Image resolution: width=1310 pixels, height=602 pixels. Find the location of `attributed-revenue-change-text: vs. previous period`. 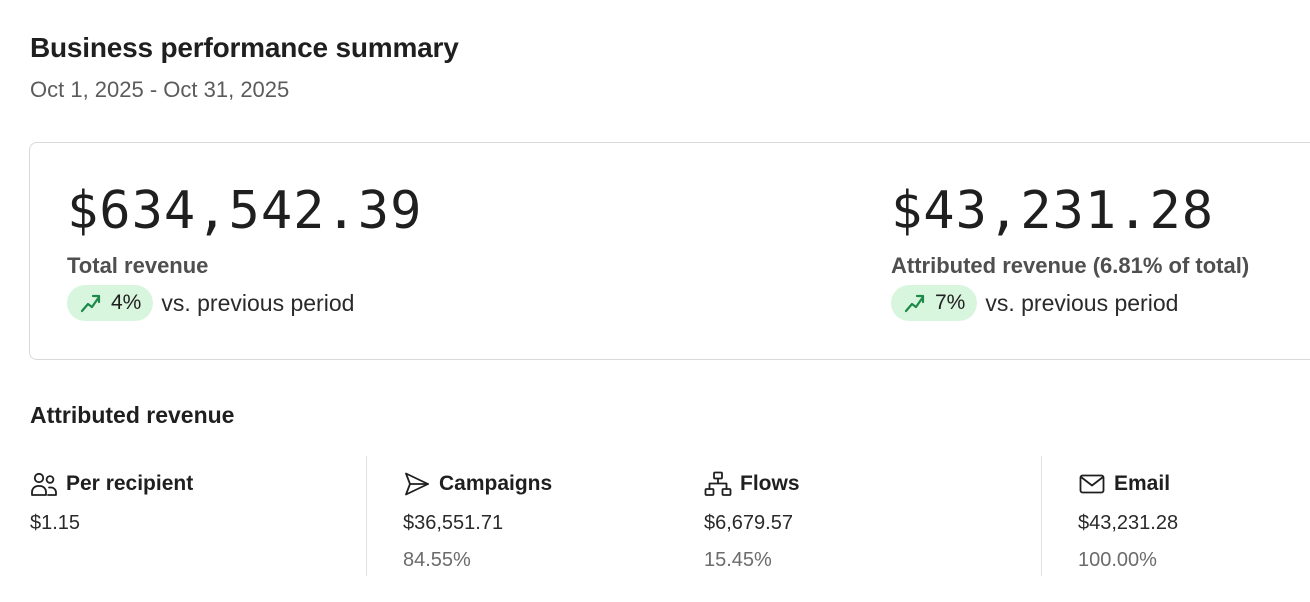

attributed-revenue-change-text: vs. previous period is located at coordinates (1082, 302).